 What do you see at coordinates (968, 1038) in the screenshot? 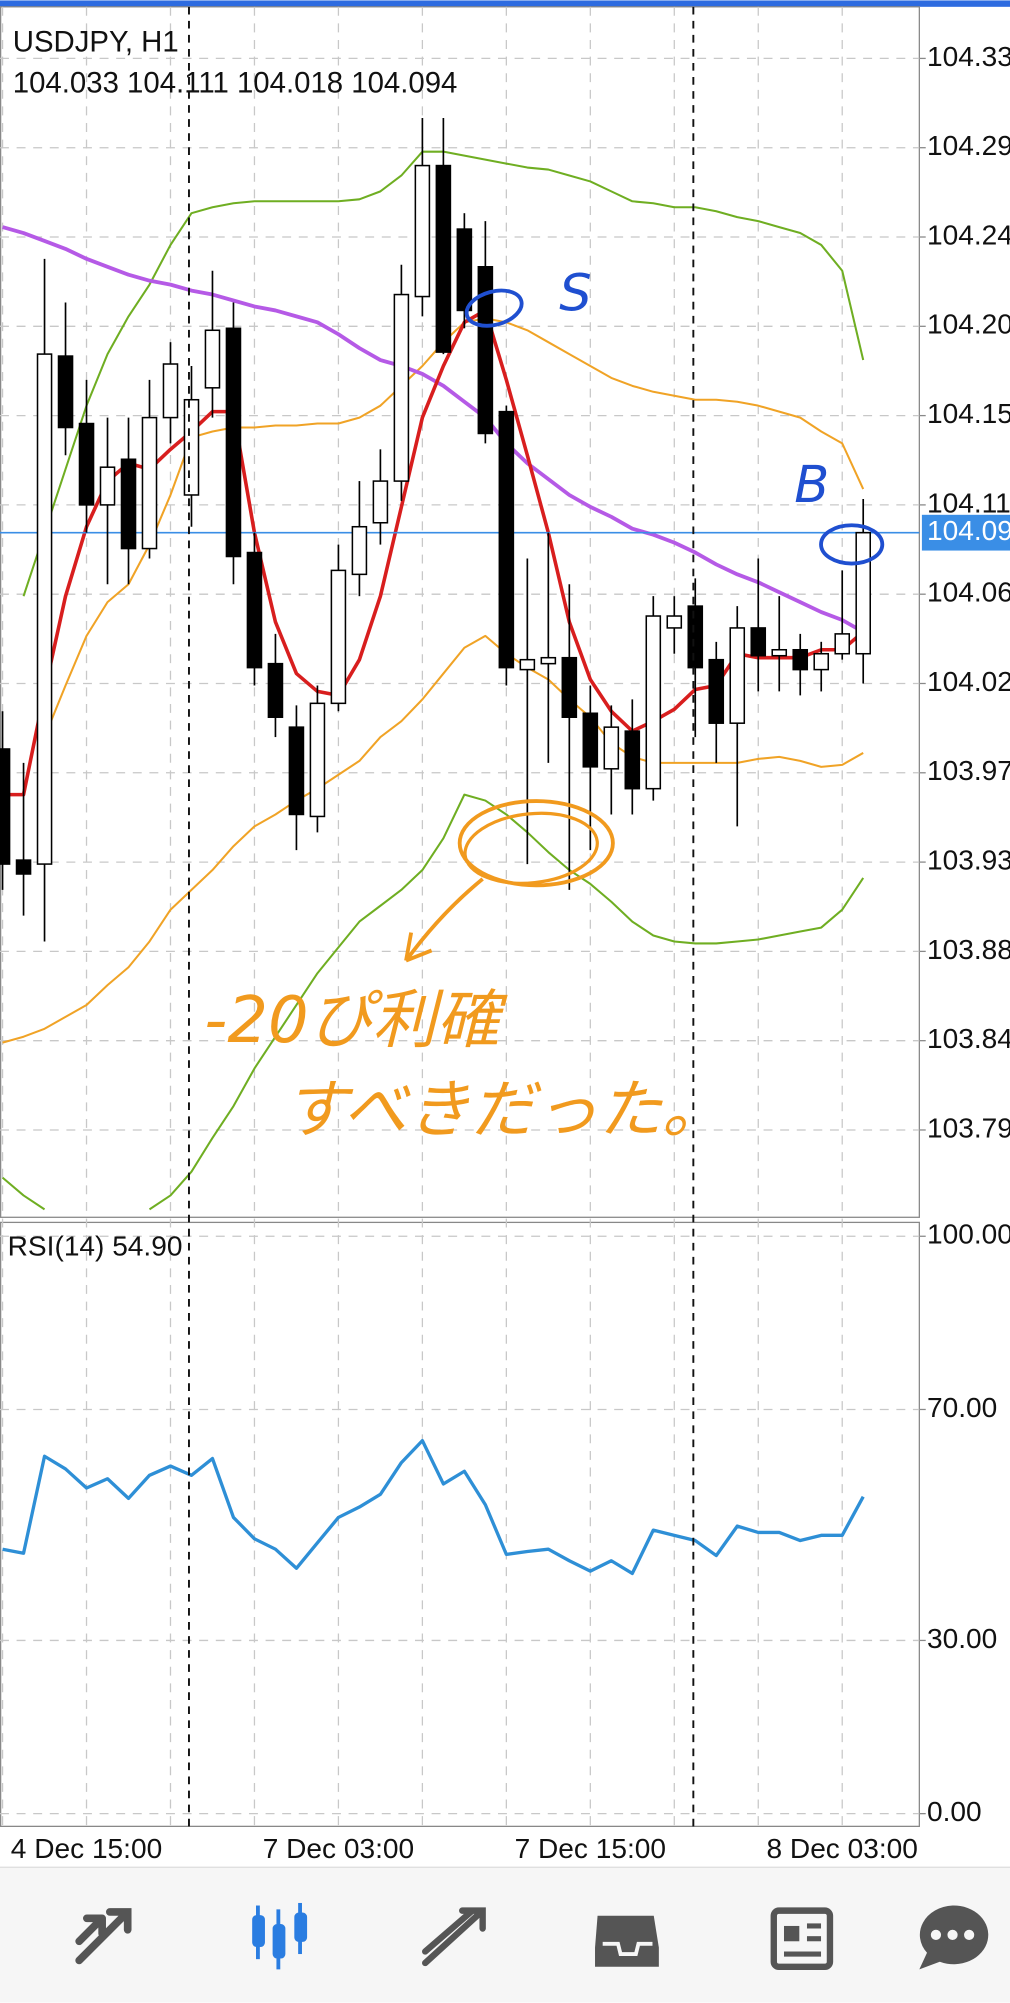
I see `y-tick-label: 103.84` at bounding box center [968, 1038].